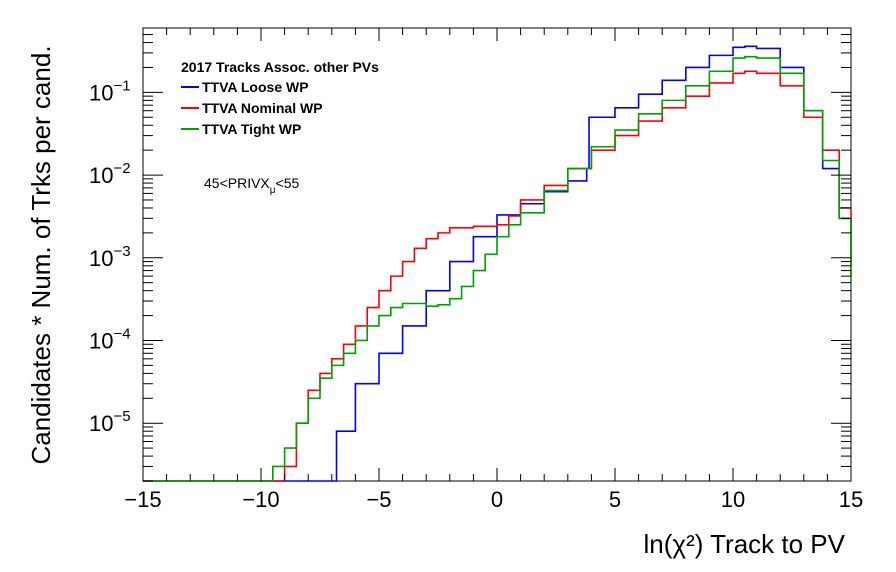 This screenshot has height=572, width=896. I want to click on cut-annotation-main: 45<PRIVX, so click(237, 183).